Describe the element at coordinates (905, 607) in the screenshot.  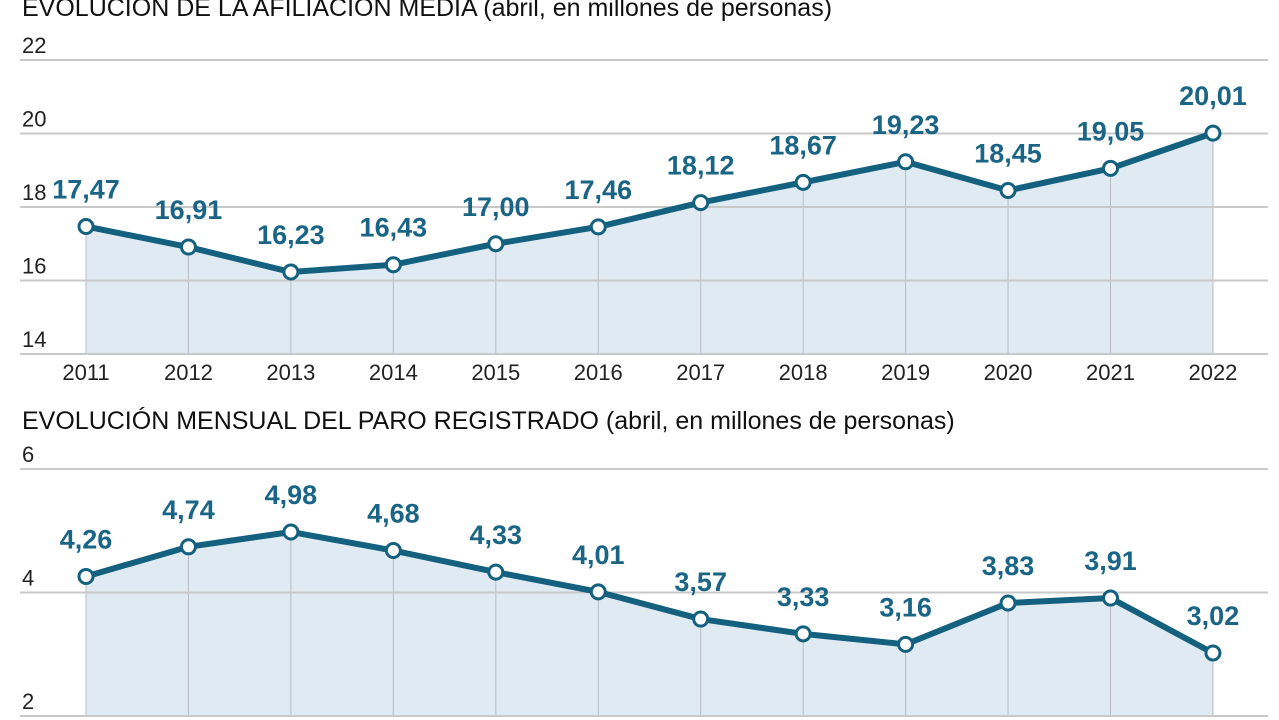
I see `data-label: 3,16` at that location.